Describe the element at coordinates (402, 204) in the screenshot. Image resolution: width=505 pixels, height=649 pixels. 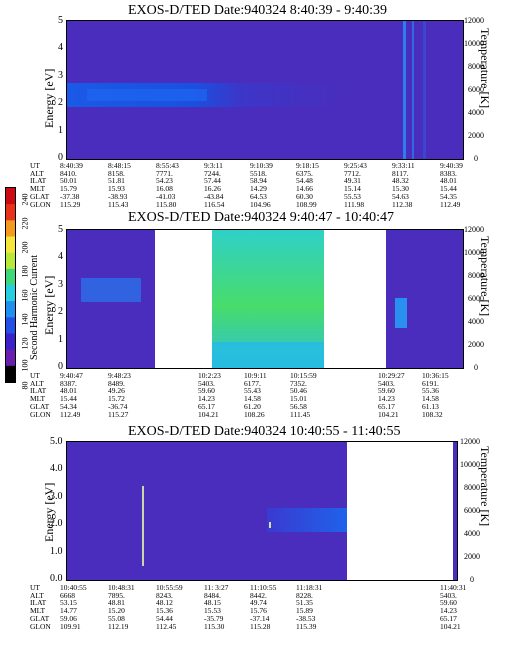
I see `table-cell: 112.38` at that location.